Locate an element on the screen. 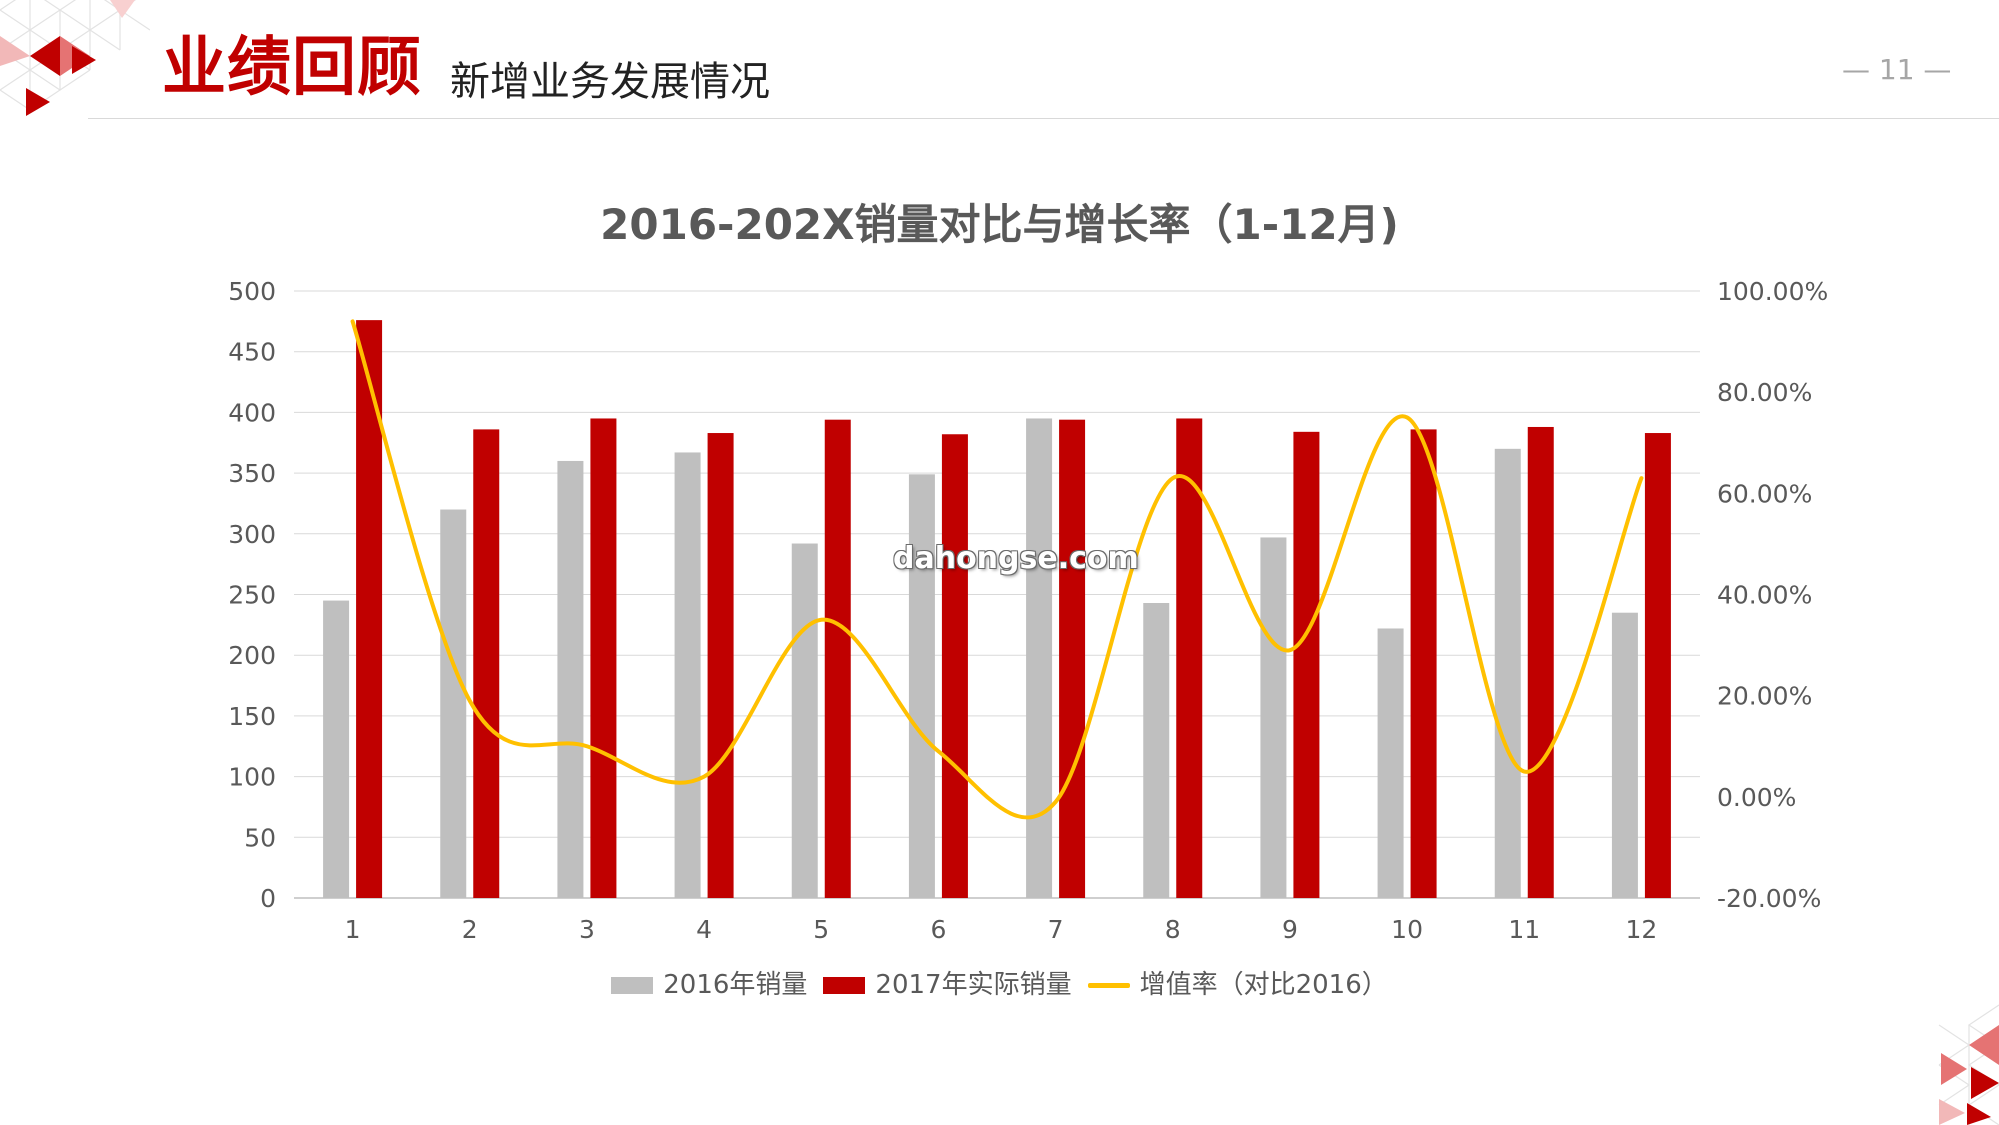 The height and width of the screenshot is (1125, 1999). left-axis-tick-label: 50 is located at coordinates (260, 837).